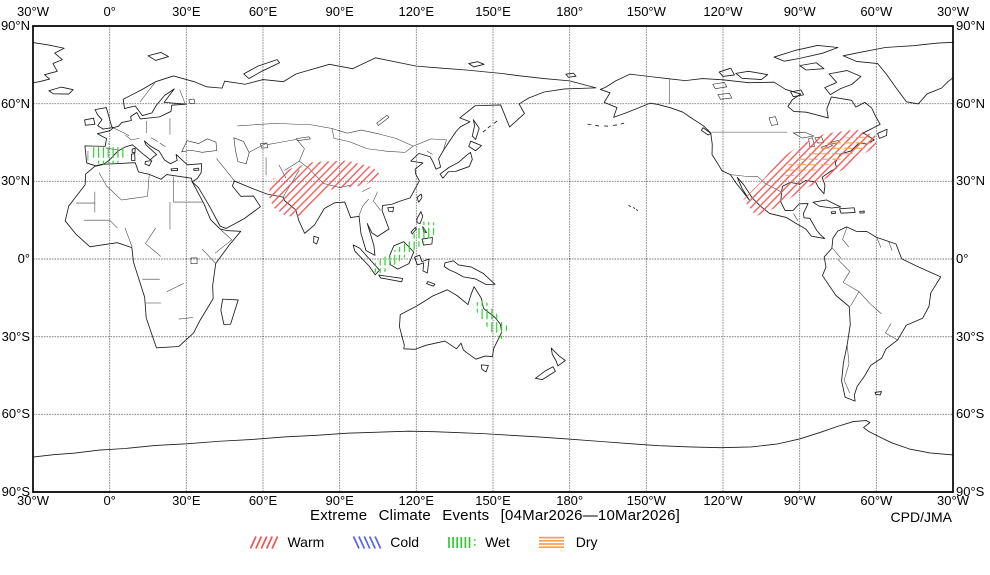 This screenshot has height=575, width=990. I want to click on cold-hatch-swatch-icon, so click(367, 542).